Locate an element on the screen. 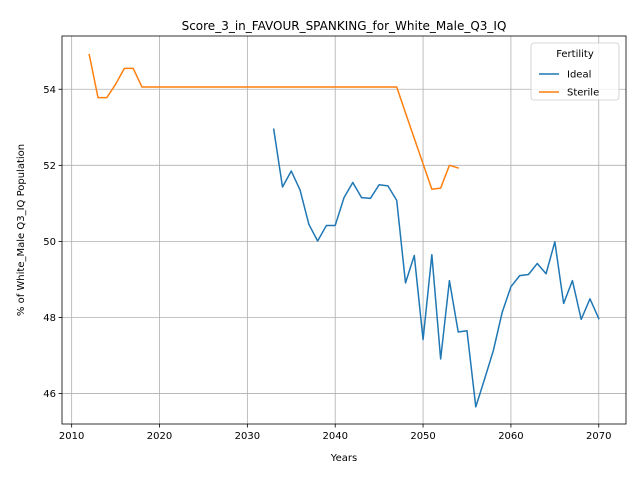 The image size is (640, 485). x-tick-label: 2020 is located at coordinates (159, 436).